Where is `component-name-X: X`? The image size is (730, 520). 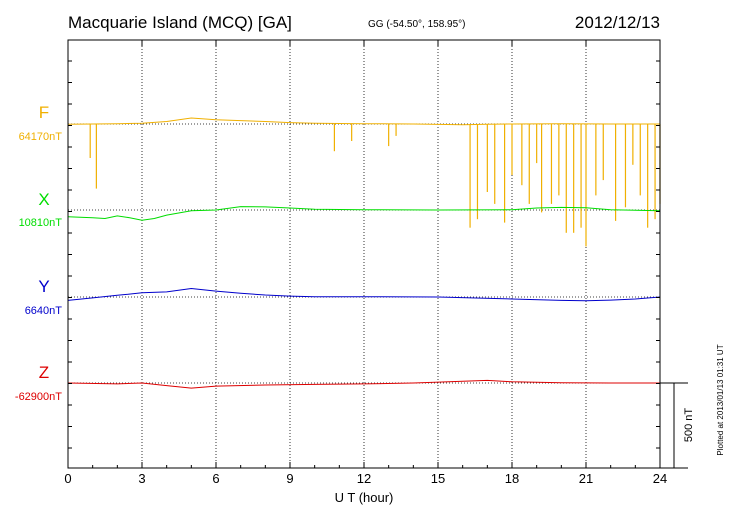
component-name-X: X is located at coordinates (43, 199).